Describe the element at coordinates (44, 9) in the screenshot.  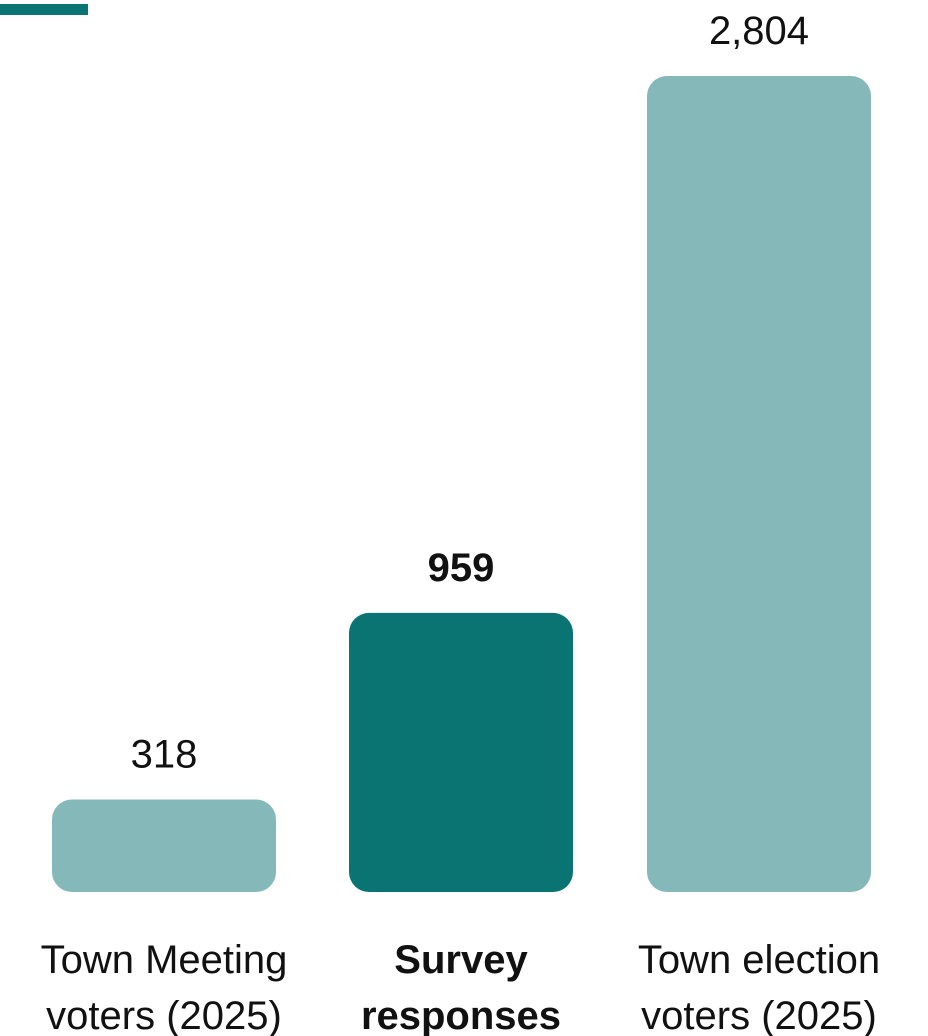
I see `accent-line` at that location.